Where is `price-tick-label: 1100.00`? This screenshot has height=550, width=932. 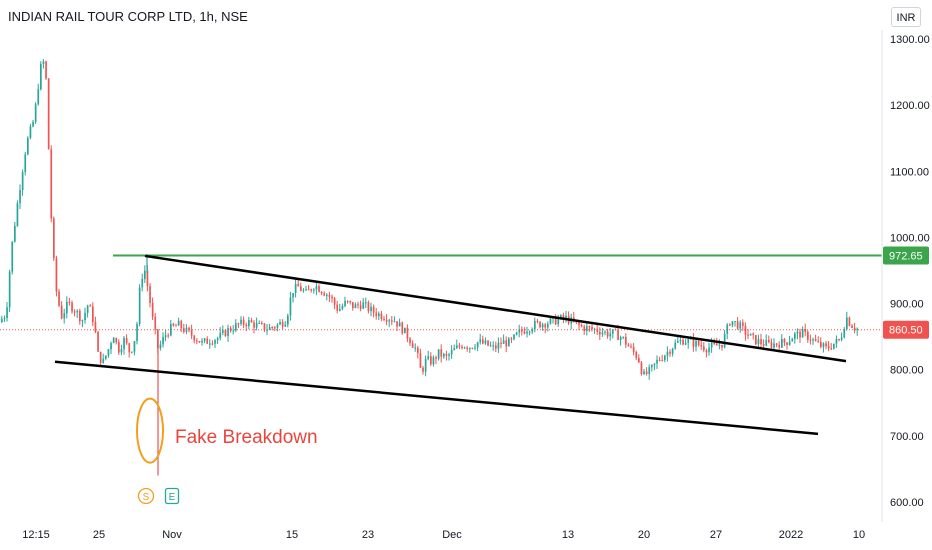 price-tick-label: 1100.00 is located at coordinates (909, 172).